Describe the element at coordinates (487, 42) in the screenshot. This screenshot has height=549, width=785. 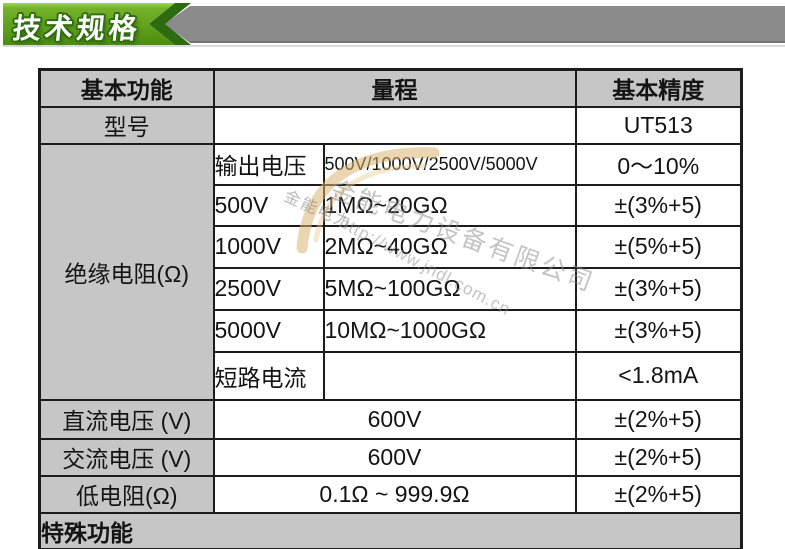
I see `banner-gray-bar-edge` at that location.